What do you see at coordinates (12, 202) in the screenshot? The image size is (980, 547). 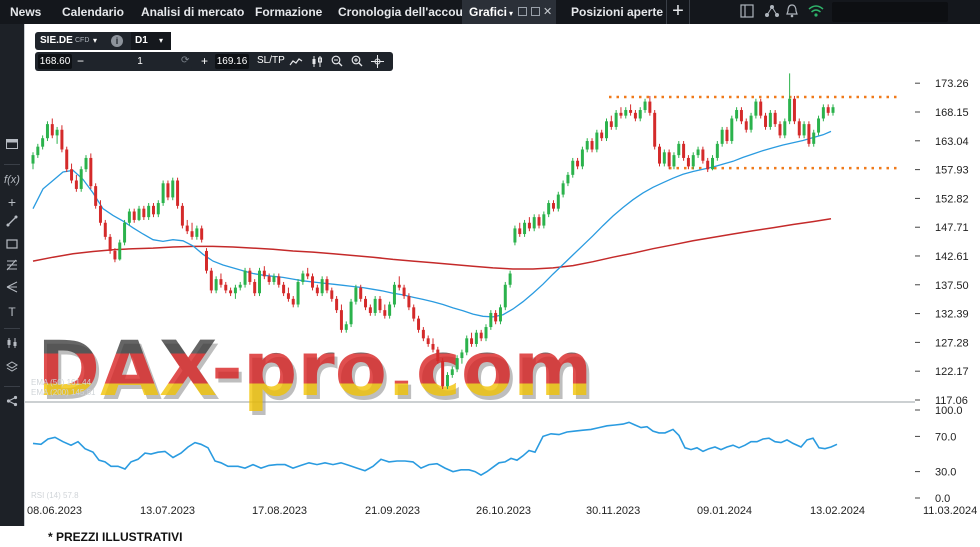 I see `crosshair-icon: +` at bounding box center [12, 202].